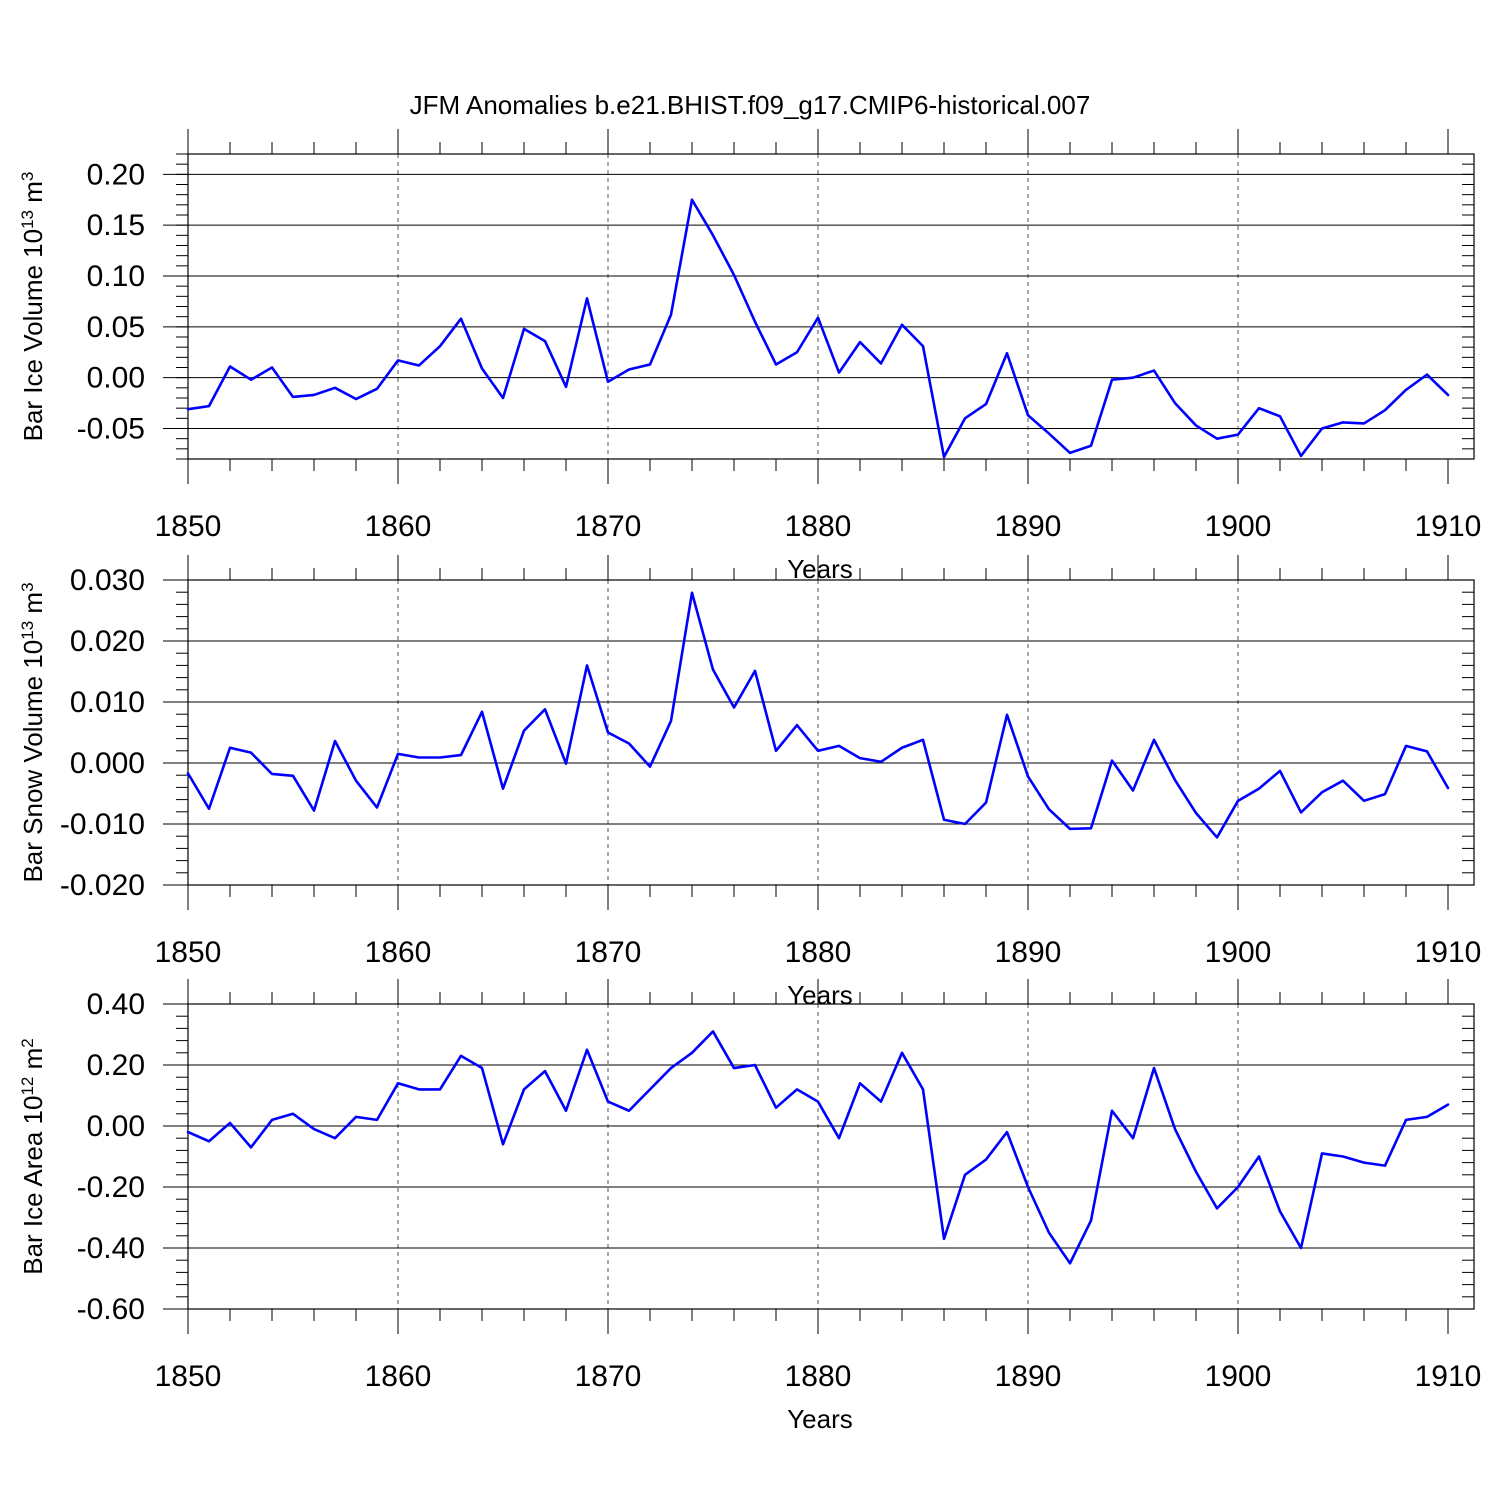 The height and width of the screenshot is (1500, 1500). I want to click on y-label-superscript: 13, so click(27, 219).